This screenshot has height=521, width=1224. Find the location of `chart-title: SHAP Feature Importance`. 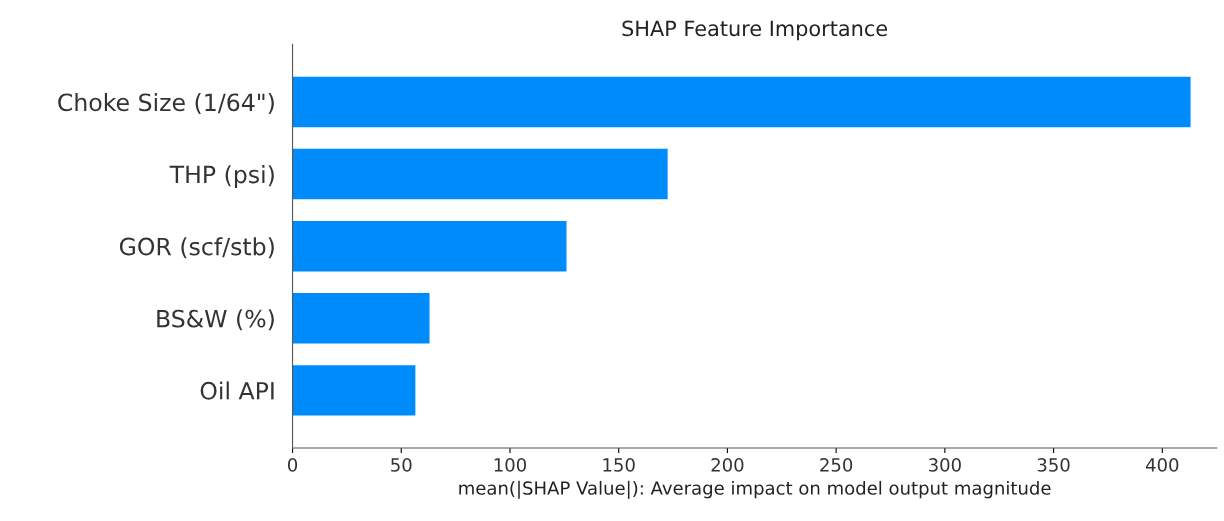

chart-title: SHAP Feature Importance is located at coordinates (755, 30).